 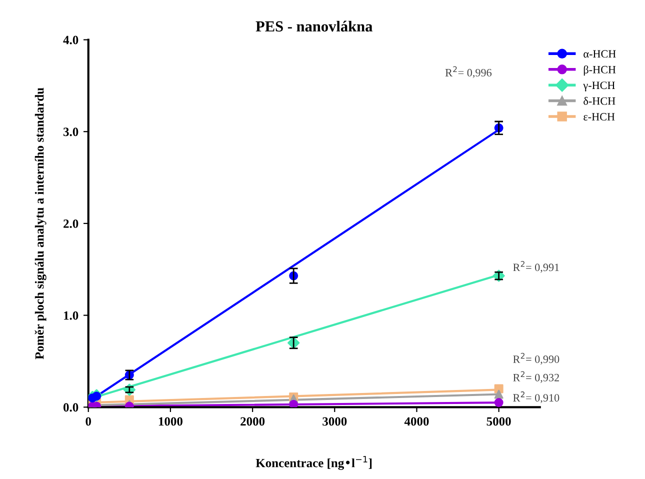 I want to click on y-axis-title: Poměr ploch signálu analytu a interního standardu, so click(x=40, y=224).